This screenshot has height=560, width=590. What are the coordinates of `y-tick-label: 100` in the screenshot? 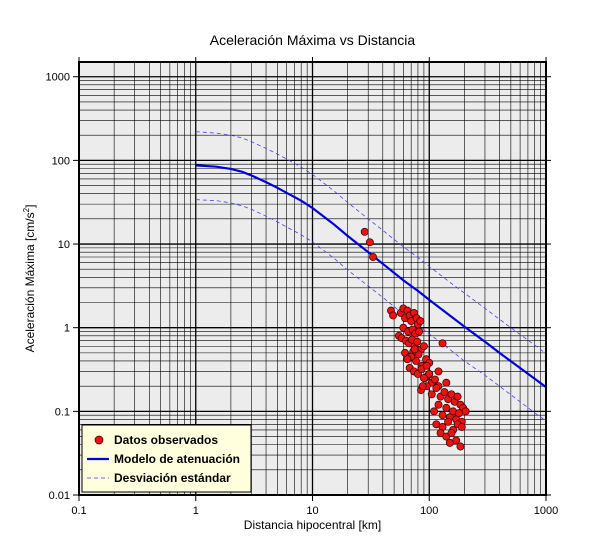 It's located at (61, 161).